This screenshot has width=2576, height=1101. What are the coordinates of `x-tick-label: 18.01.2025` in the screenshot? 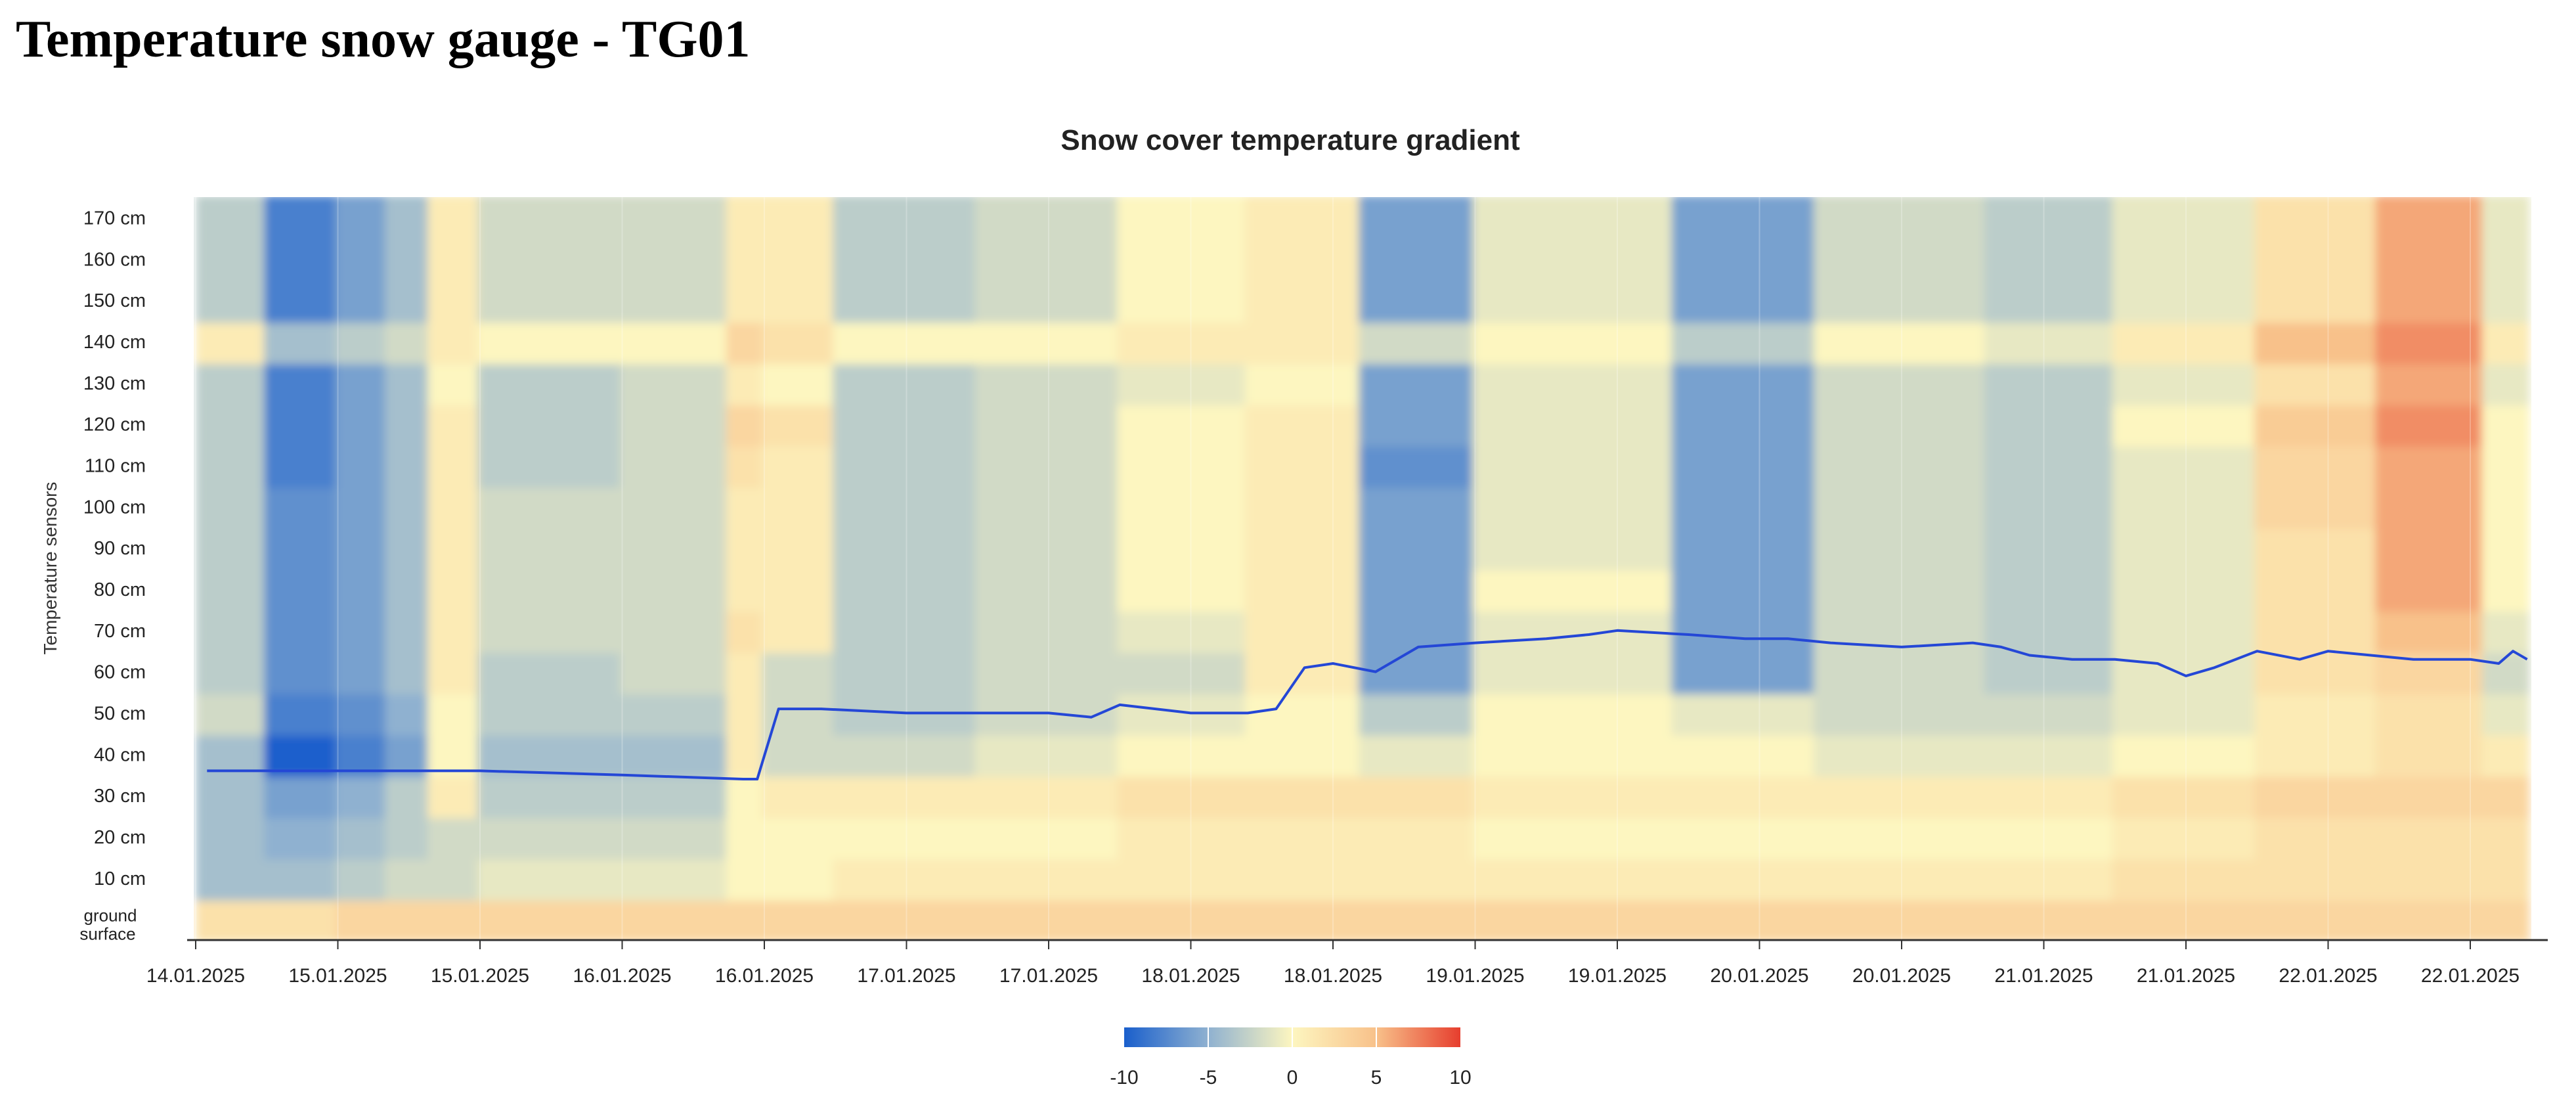 It's located at (1190, 976).